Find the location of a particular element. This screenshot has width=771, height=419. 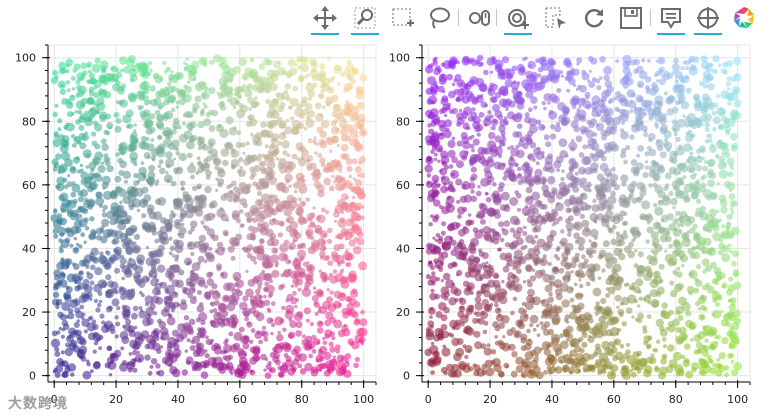

lasso-select-tool is located at coordinates (439, 18).